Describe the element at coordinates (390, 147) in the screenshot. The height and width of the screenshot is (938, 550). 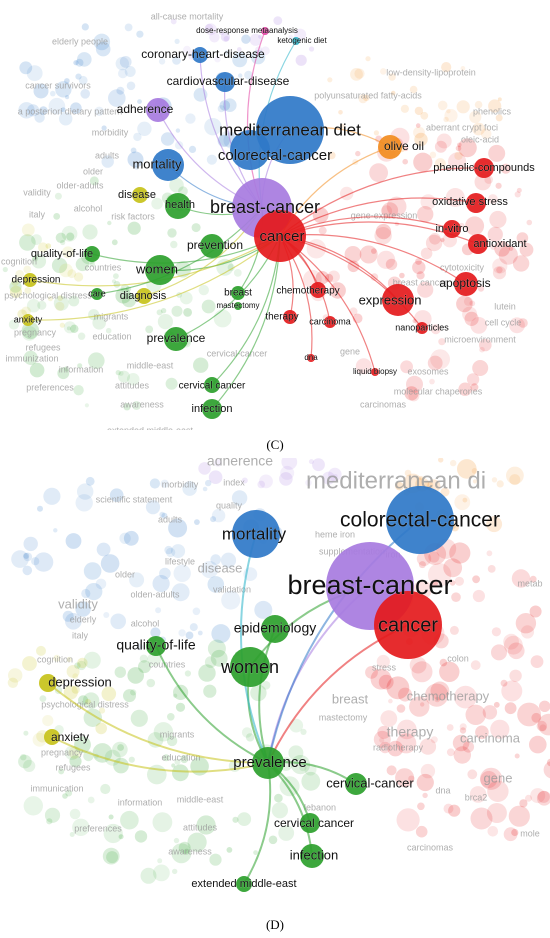
I see `c-node-olive-oil` at that location.